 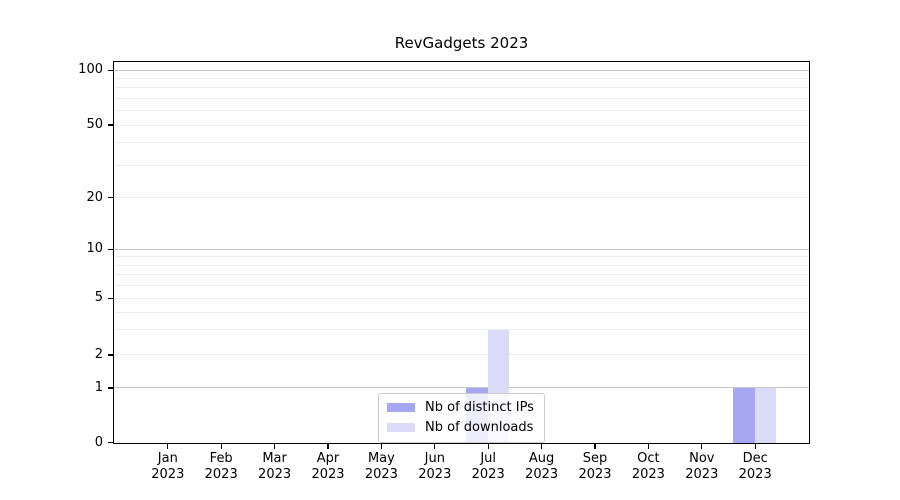 What do you see at coordinates (401, 407) in the screenshot?
I see `legend-swatch-distinct-ips` at bounding box center [401, 407].